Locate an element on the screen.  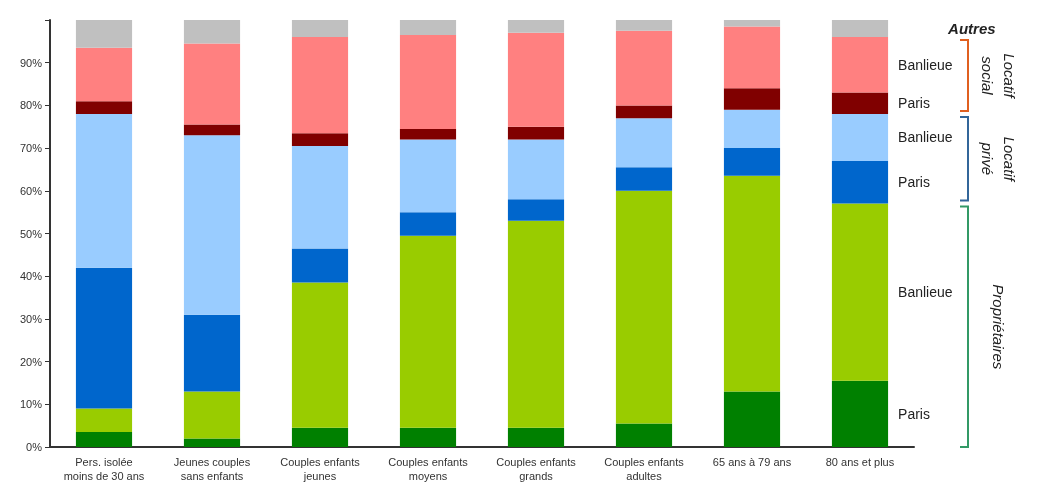
y-tick-label: 50% is located at coordinates (31, 233).